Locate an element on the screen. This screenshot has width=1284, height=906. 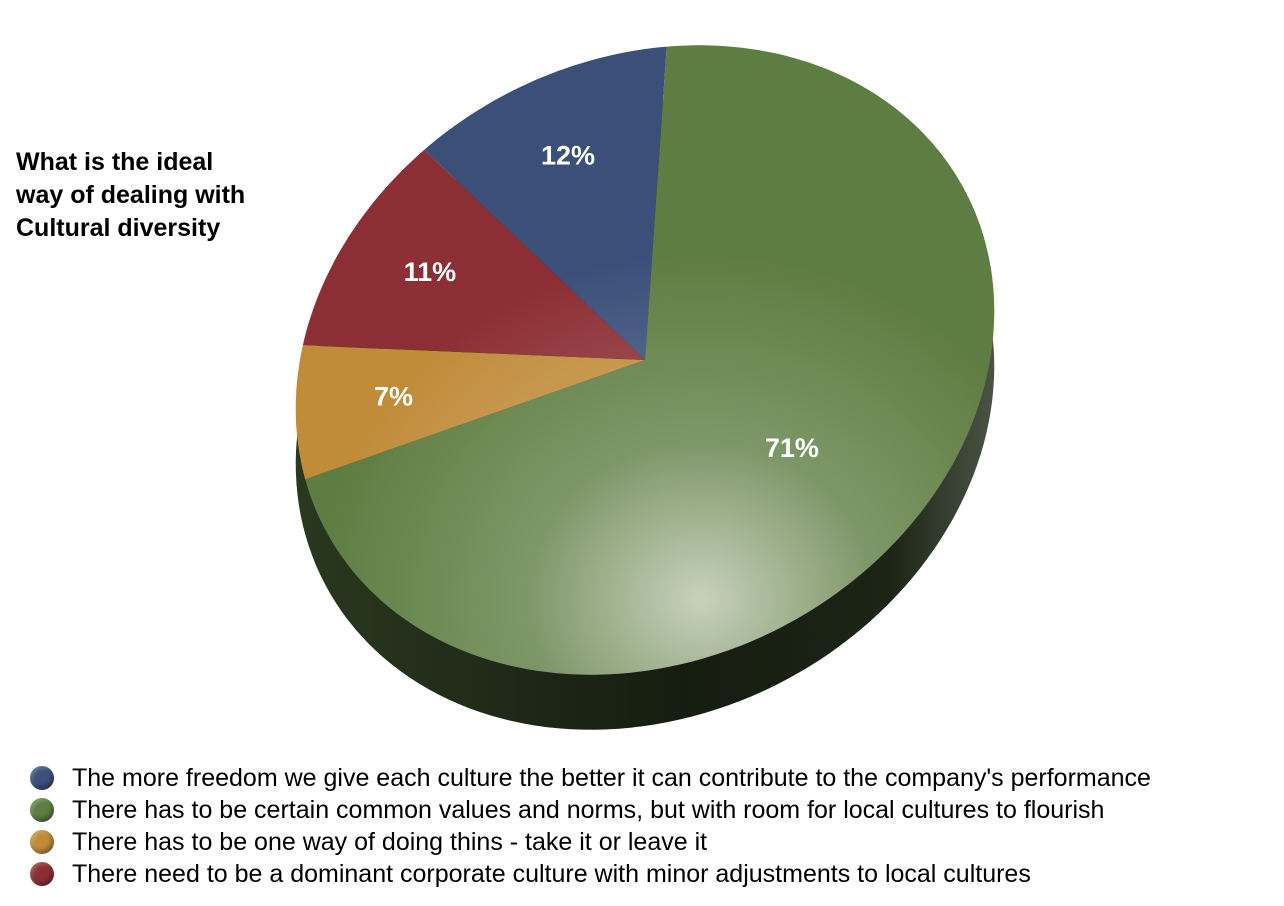
slice-label-4: 11% is located at coordinates (430, 272).